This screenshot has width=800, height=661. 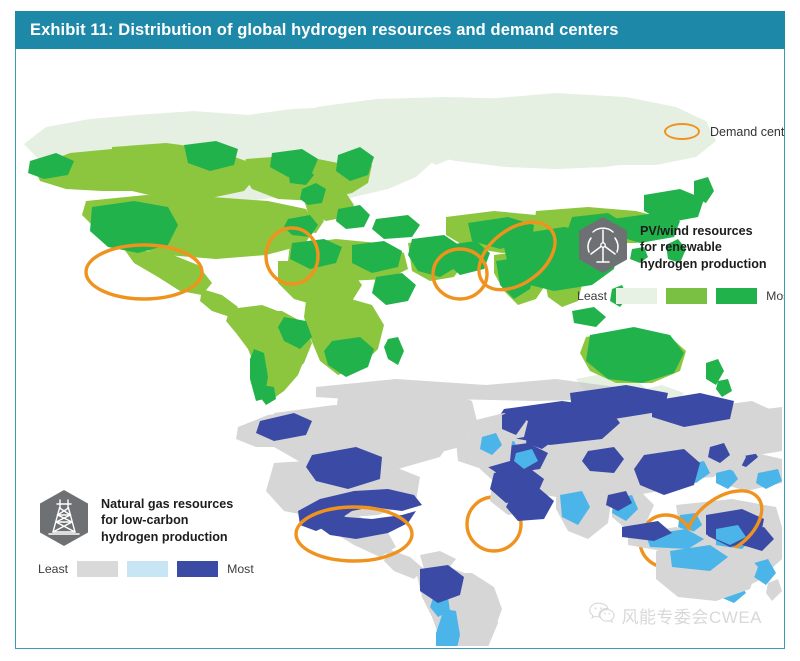 What do you see at coordinates (240, 569) in the screenshot?
I see `legend-natural-gas-most-label: Most` at bounding box center [240, 569].